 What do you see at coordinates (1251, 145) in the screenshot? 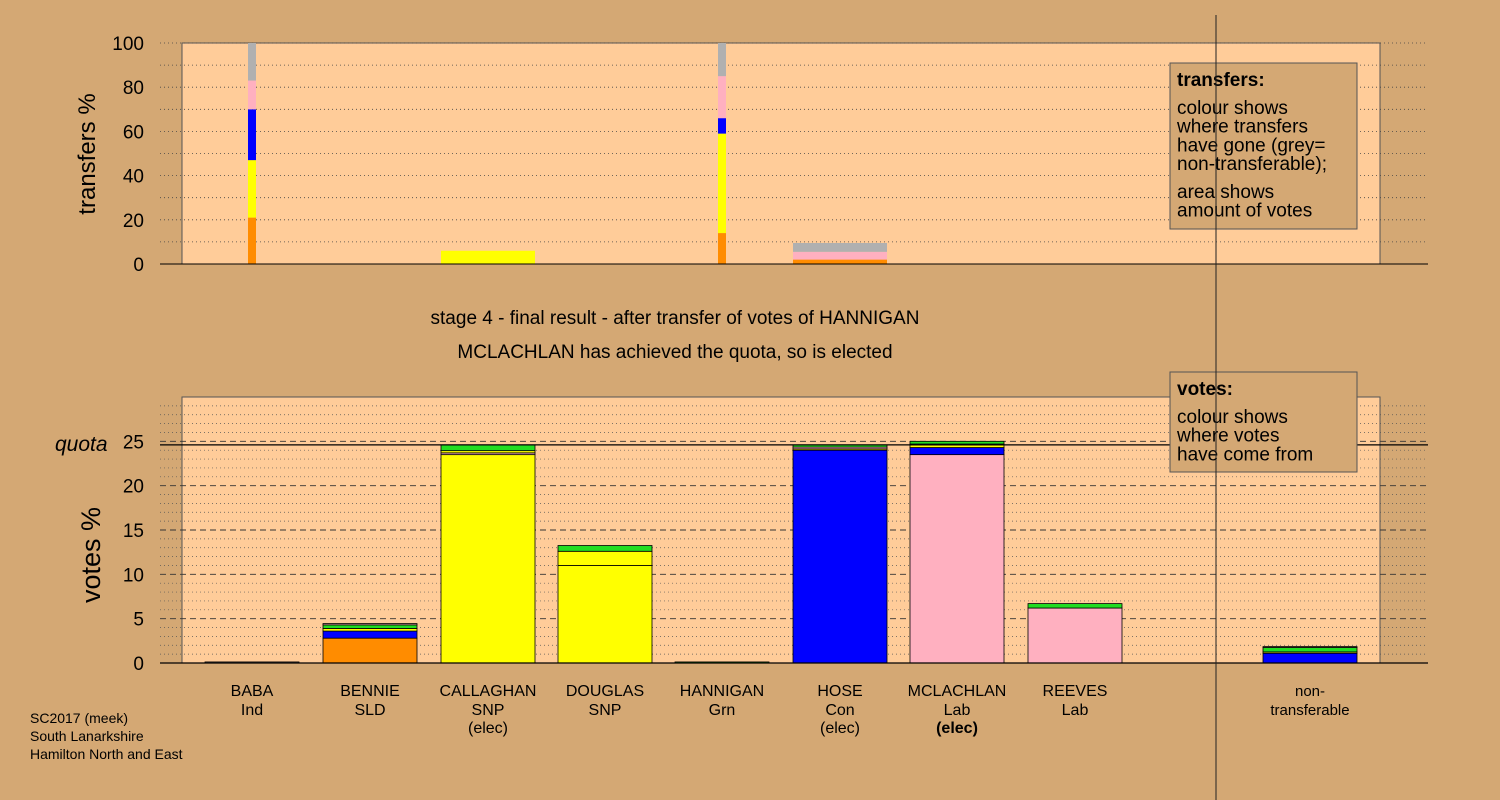
I see `transfers-legend-line: have gone (grey=` at bounding box center [1251, 145].